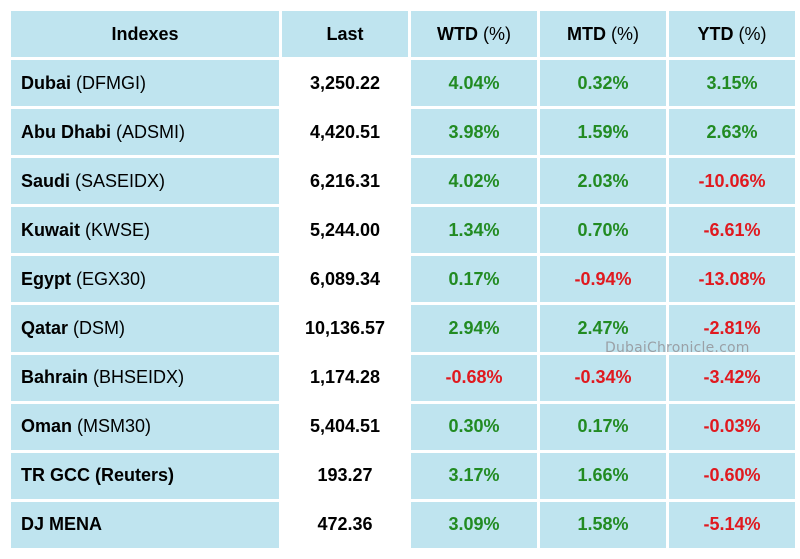 The image size is (800, 559). I want to click on last-value: 5,404.51, so click(345, 426).